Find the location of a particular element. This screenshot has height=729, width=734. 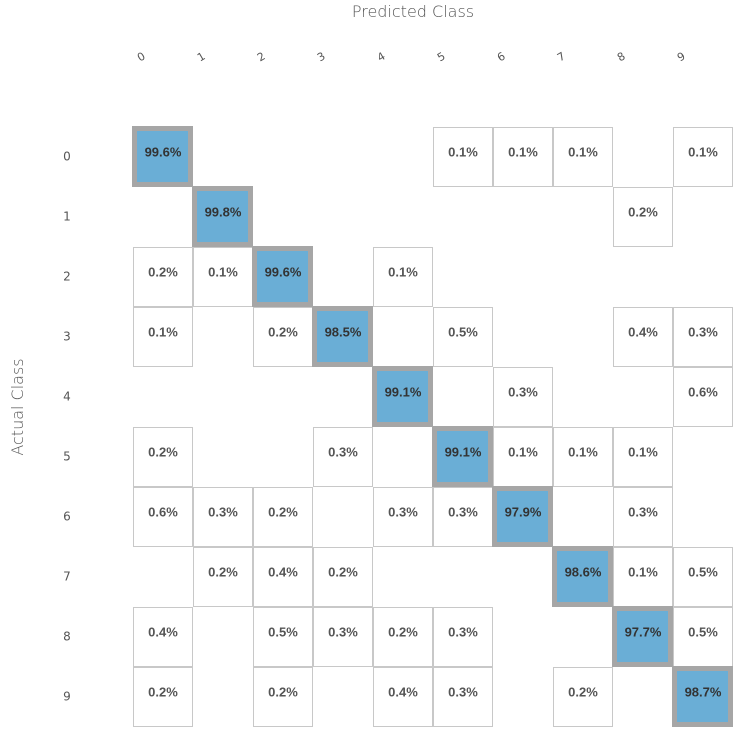

diagonal-cell-9: 98.7% is located at coordinates (702, 696).